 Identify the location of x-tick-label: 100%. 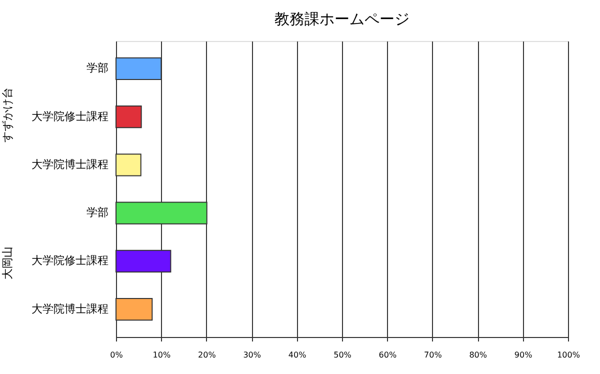
(568, 355).